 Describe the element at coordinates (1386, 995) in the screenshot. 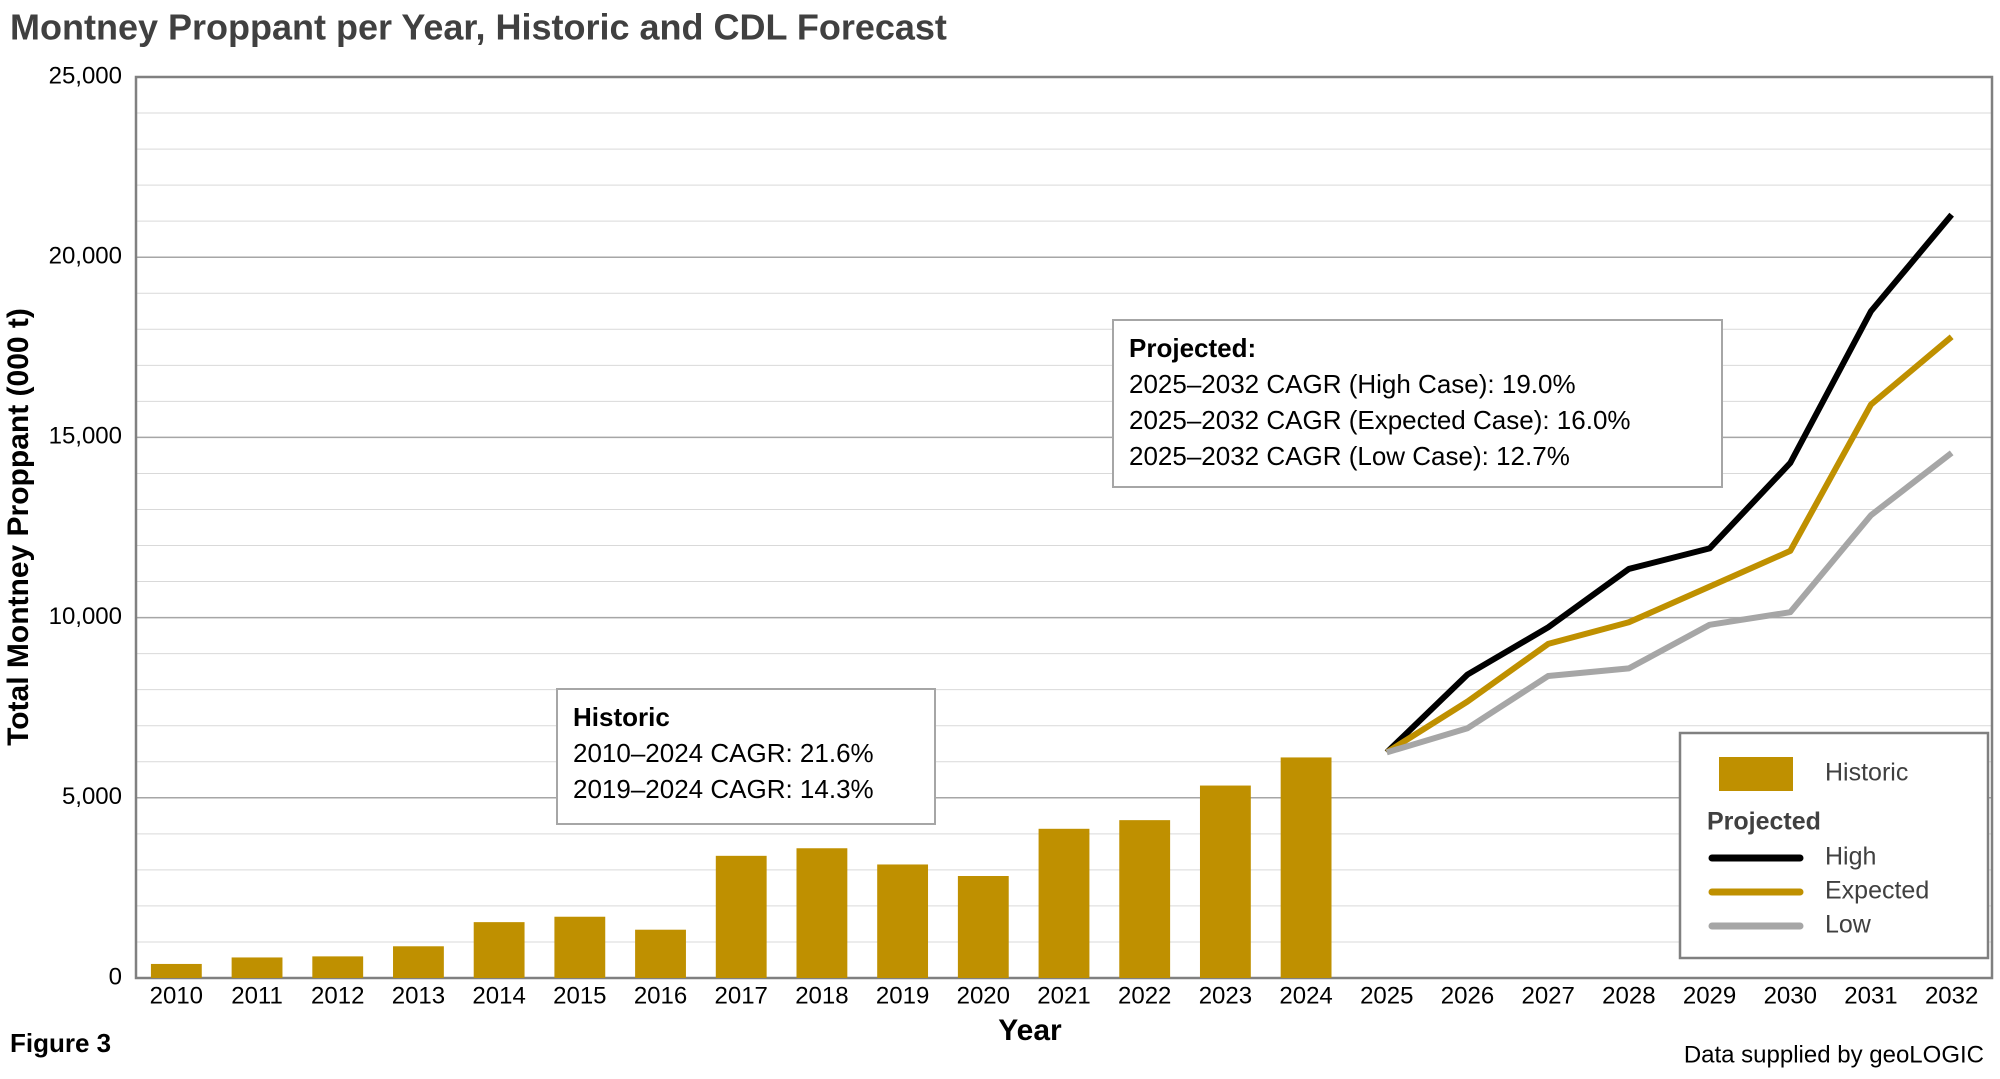

I see `x-tick-label: 2025` at that location.